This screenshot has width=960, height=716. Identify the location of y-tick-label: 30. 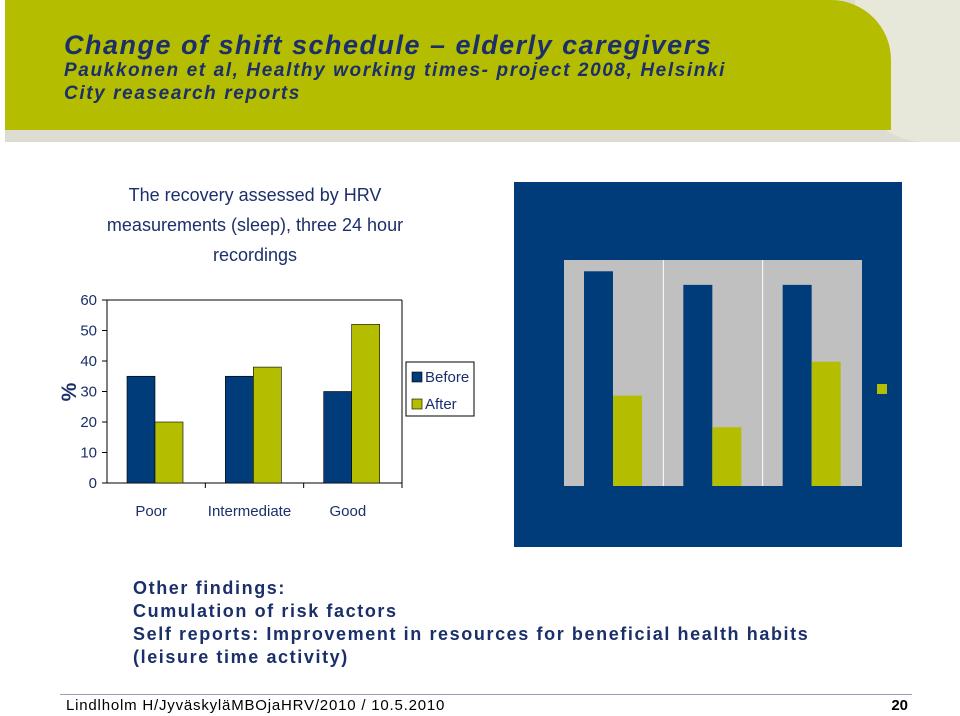
(88, 392).